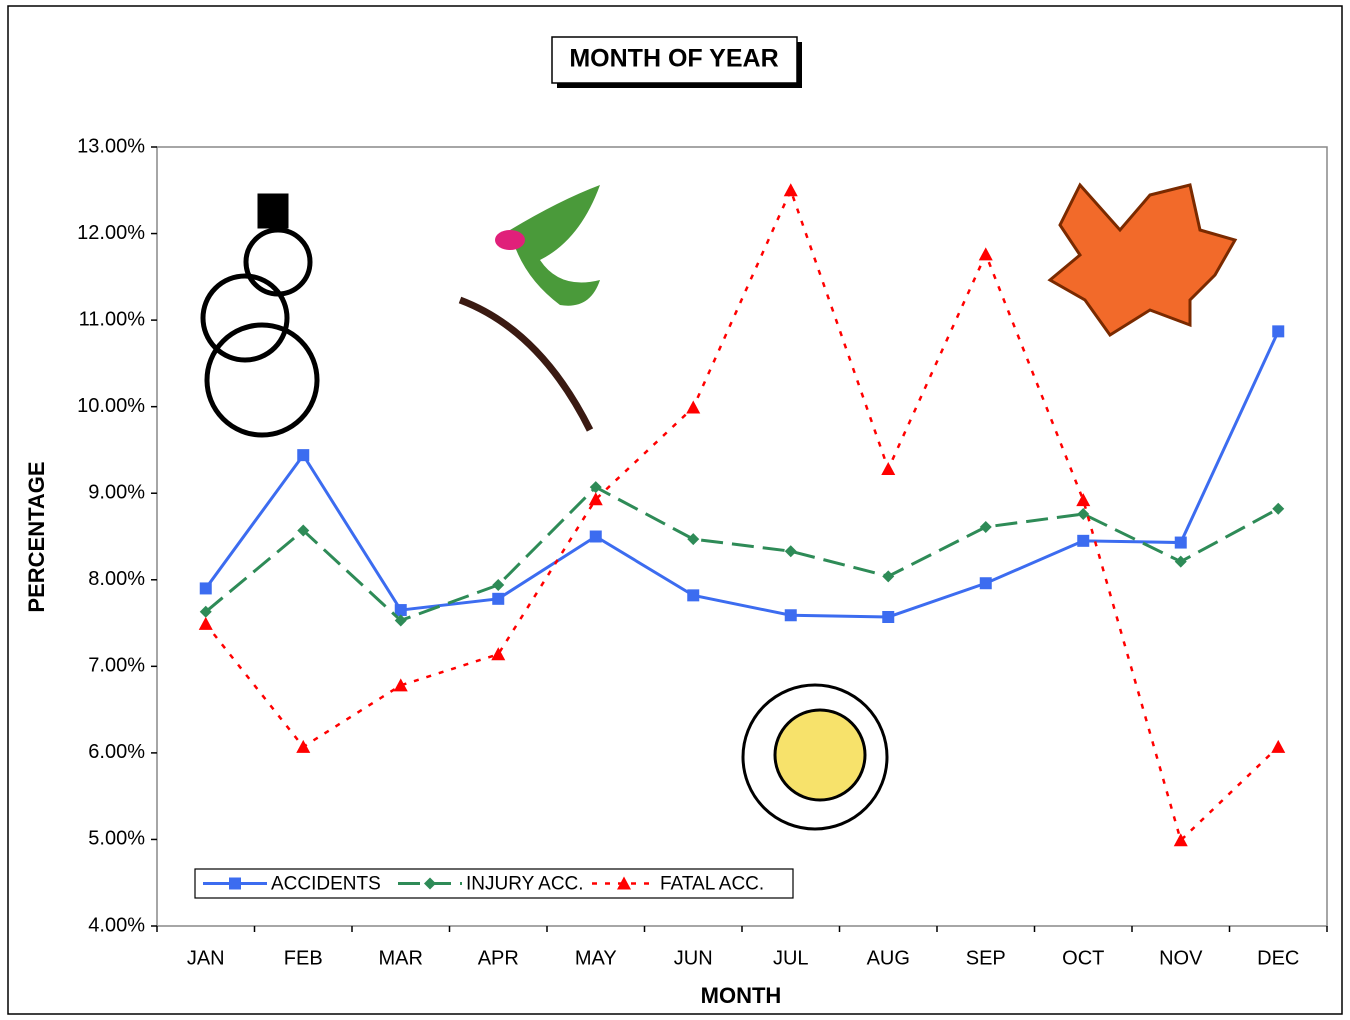 Image resolution: width=1350 pixels, height=1020 pixels. I want to click on y-tick-label: 4.00%, so click(116, 925).